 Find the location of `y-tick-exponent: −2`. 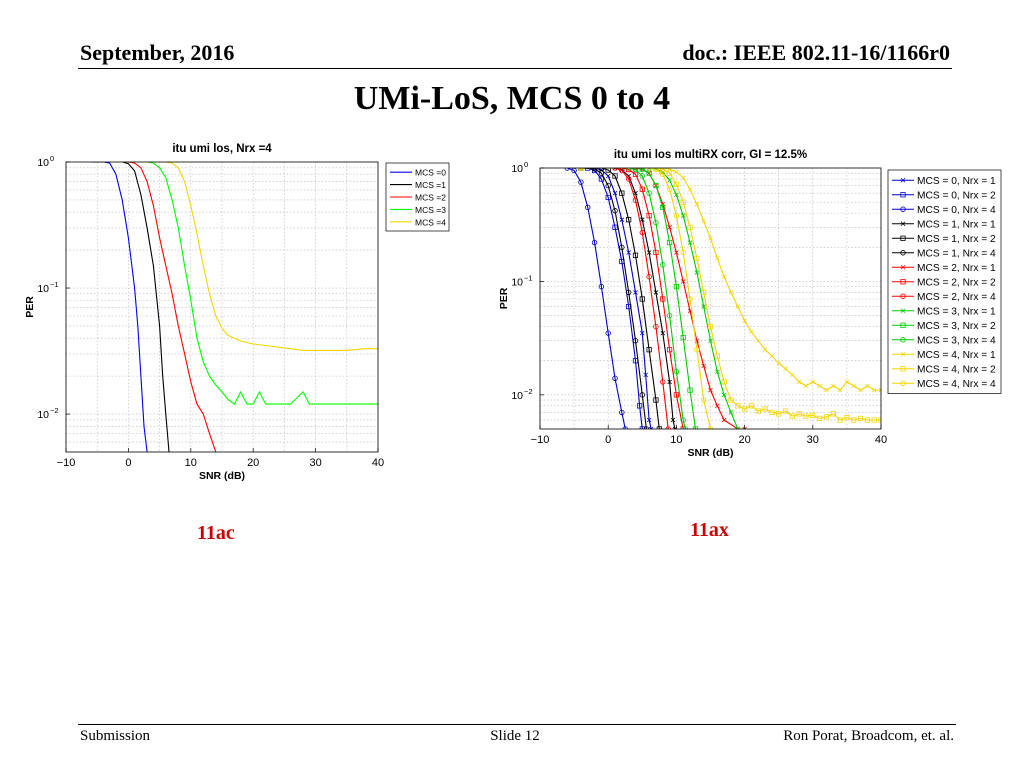

y-tick-exponent: −2 is located at coordinates (528, 391).